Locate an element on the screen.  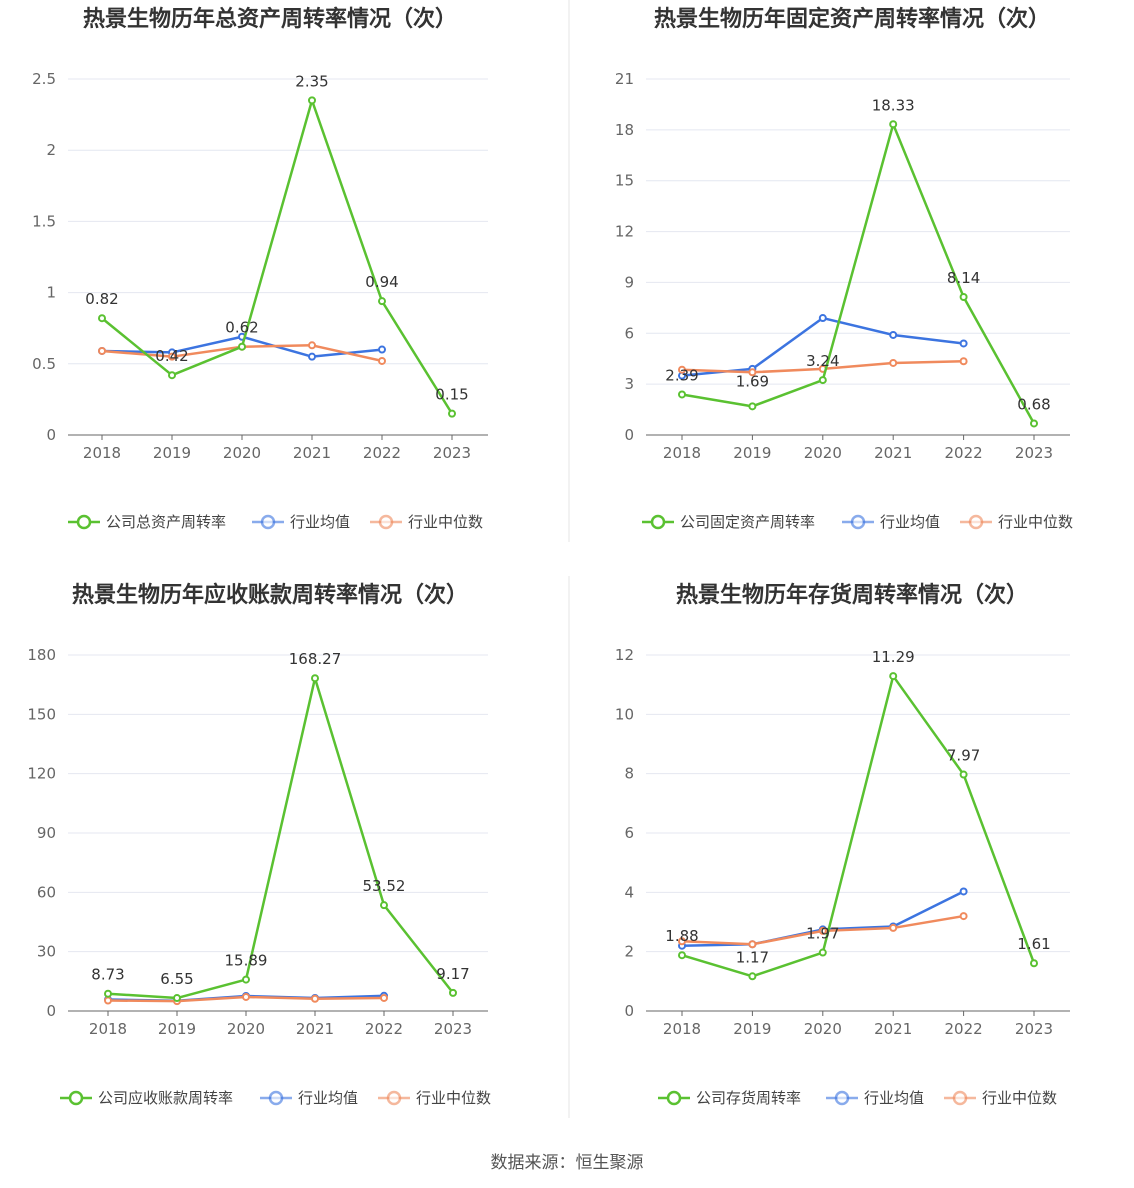
data-label: 1.97 is located at coordinates (822, 934).